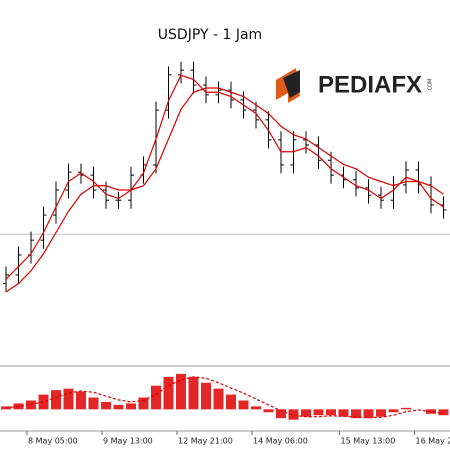  I want to click on logo-icon, so click(291, 84).